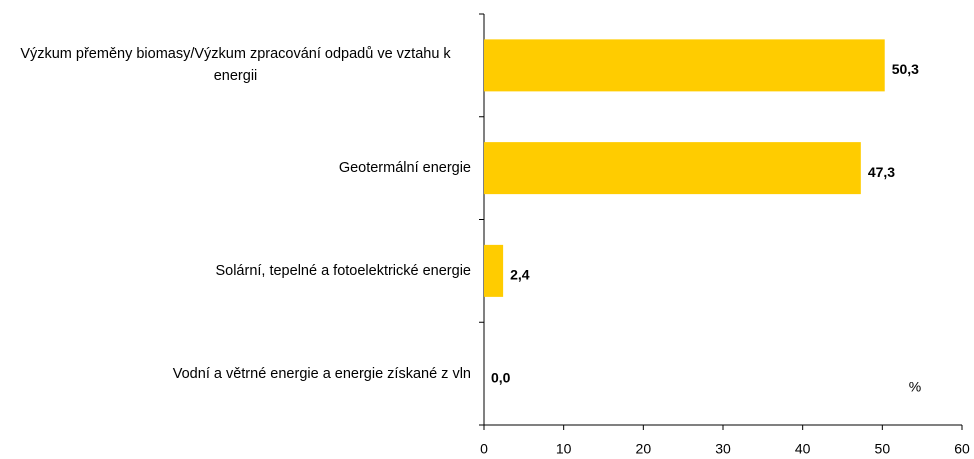  I want to click on x-tick-label: 40, so click(803, 449).